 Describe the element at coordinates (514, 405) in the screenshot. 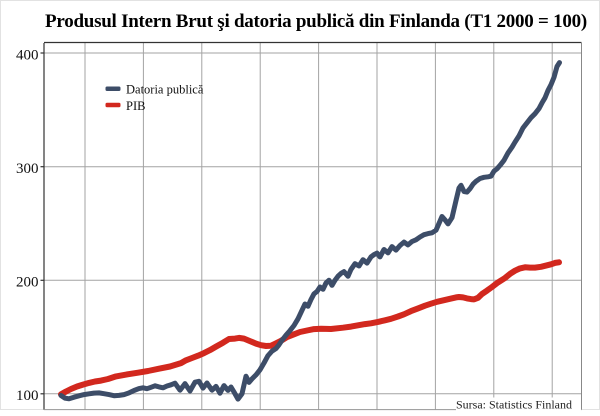

I see `svg-text: Sursa: Statistics Finland` at that location.